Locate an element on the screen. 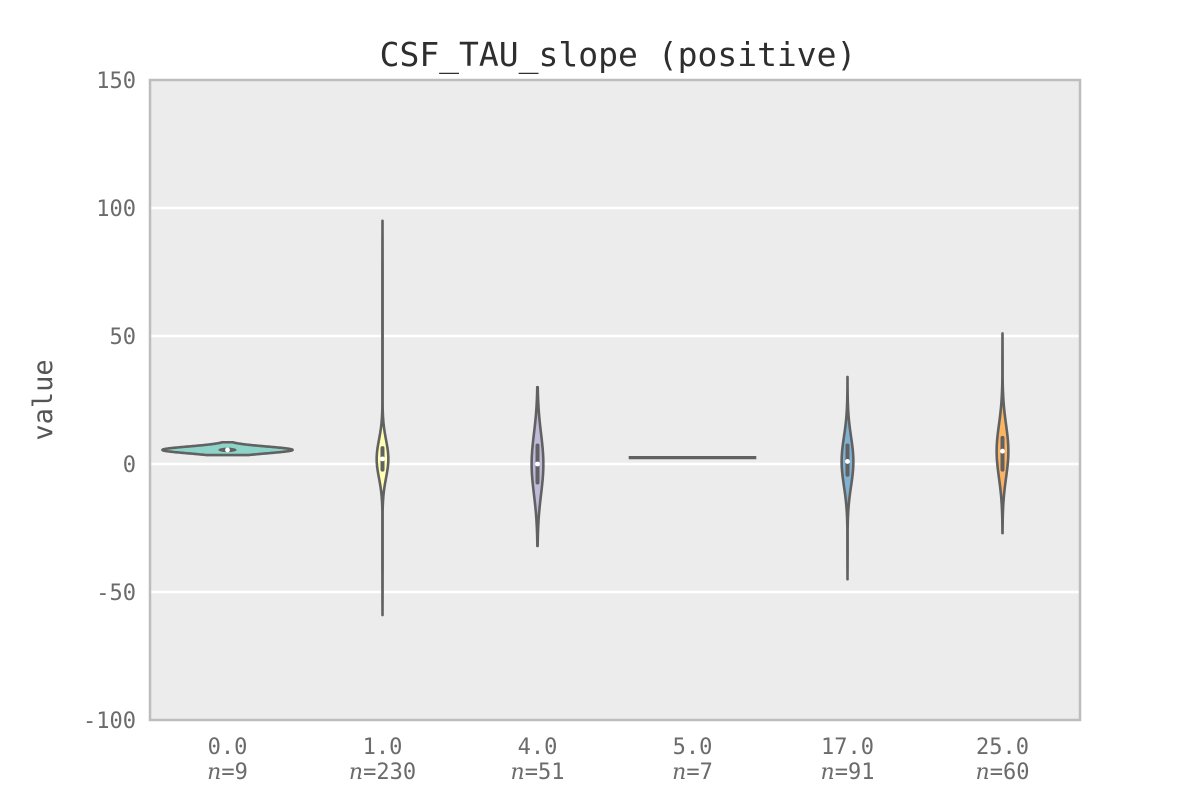 This screenshot has width=1200, height=800. y-tick-label: -100 is located at coordinates (109, 721).